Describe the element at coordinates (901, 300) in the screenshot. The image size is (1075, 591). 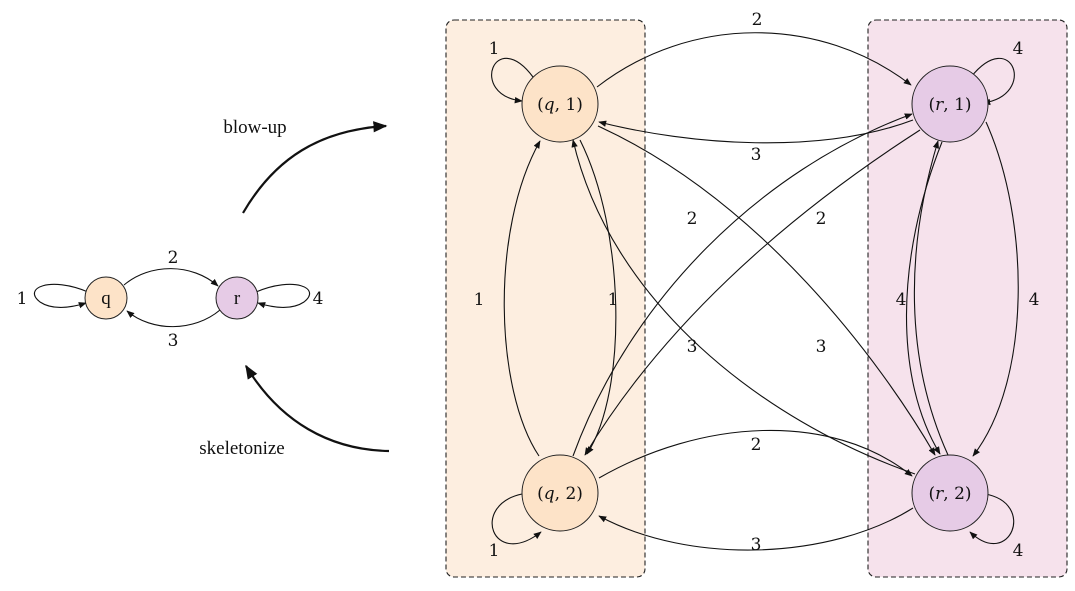
I see `label-r1-to-r2-inner: 4` at that location.